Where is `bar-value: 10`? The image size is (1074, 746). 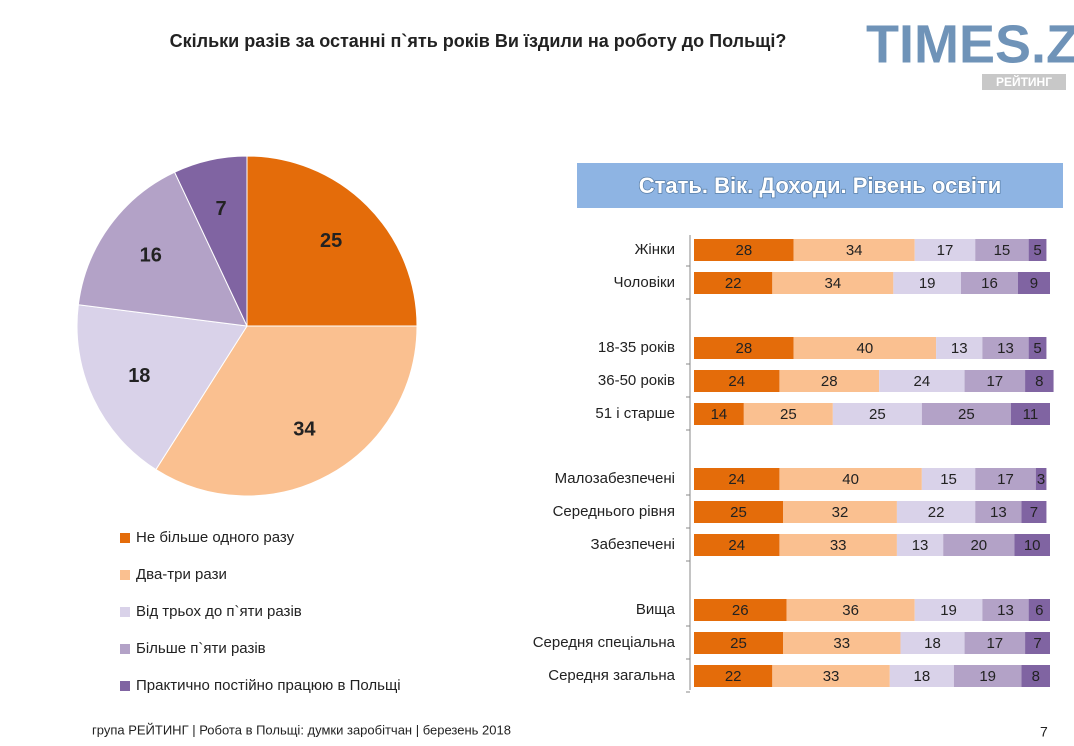 bar-value: 10 is located at coordinates (1032, 545).